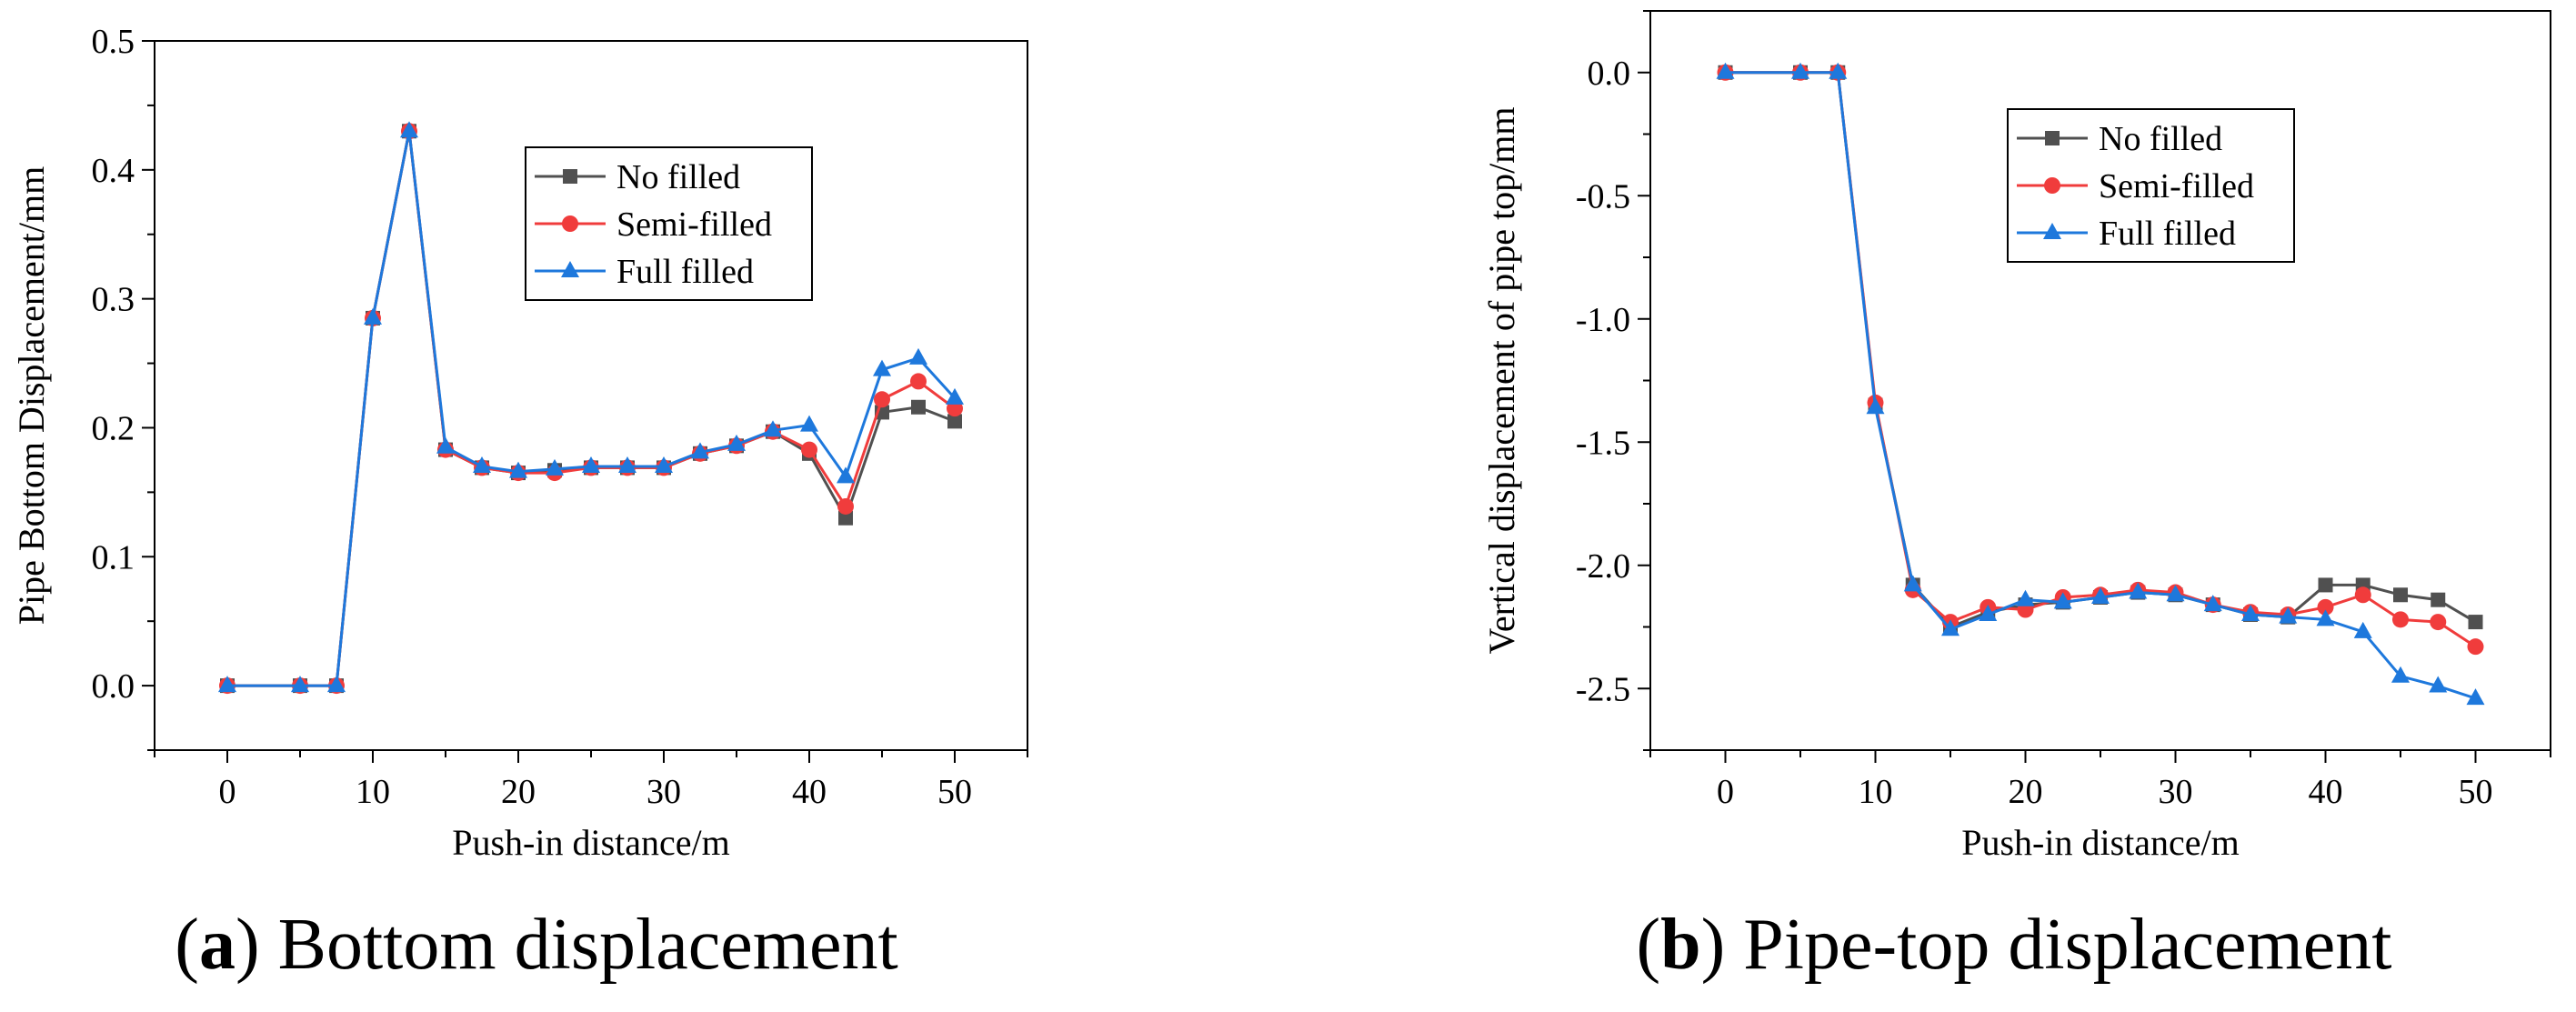  I want to click on legend-marker-no-filled-a, so click(570, 176).